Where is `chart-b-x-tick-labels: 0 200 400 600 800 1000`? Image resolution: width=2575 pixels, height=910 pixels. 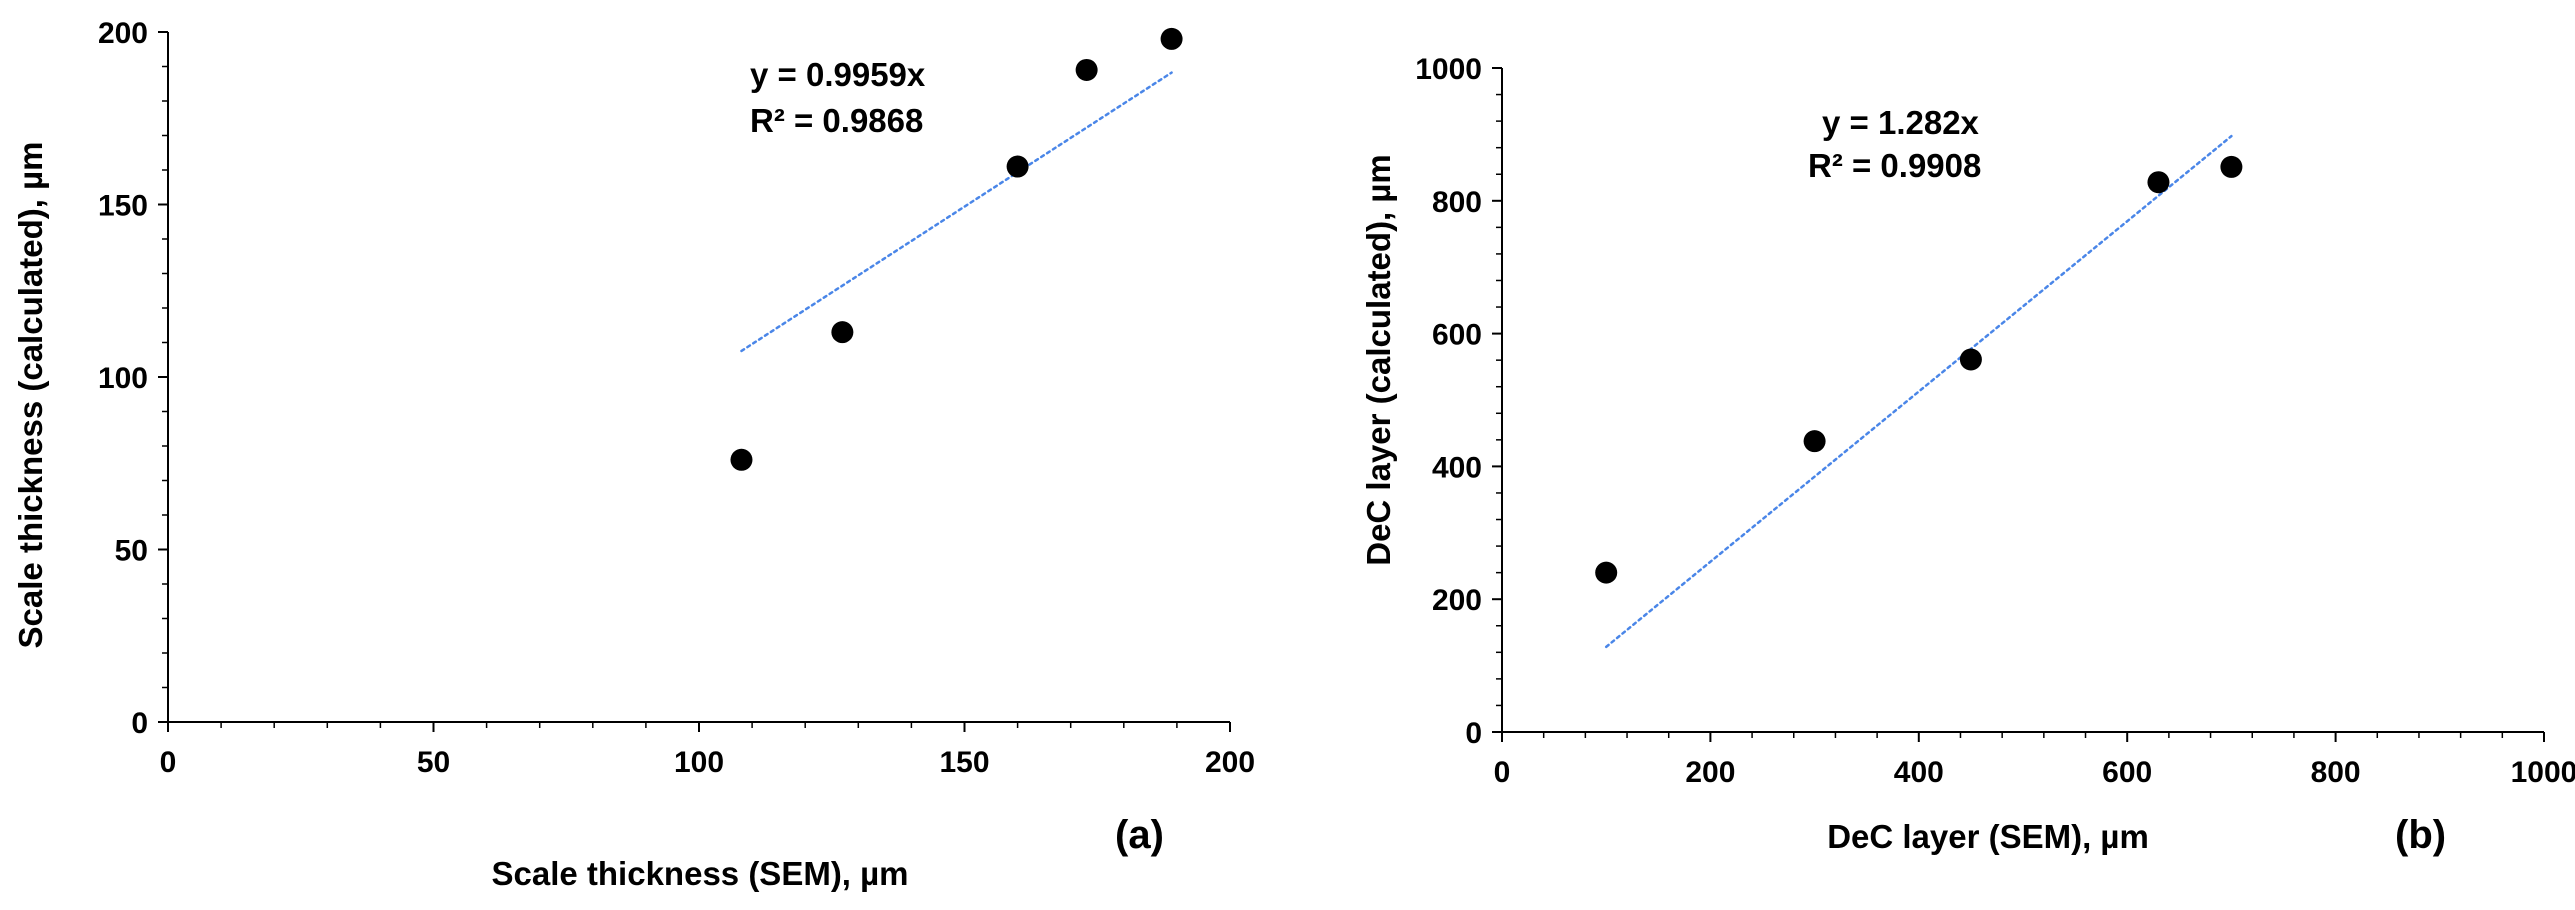 chart-b-x-tick-labels: 0 200 400 600 800 1000 is located at coordinates (2034, 772).